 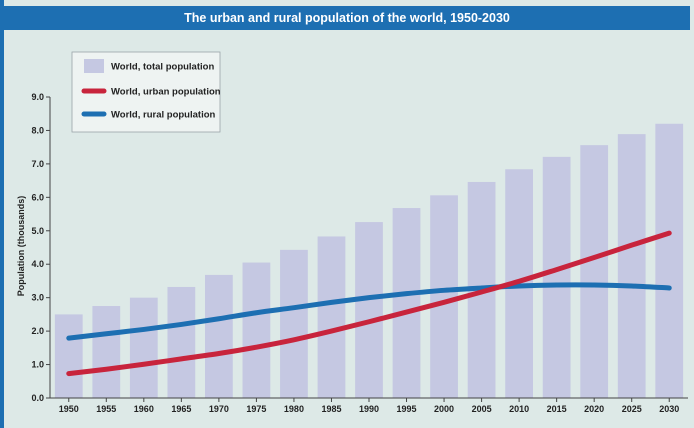 I want to click on bar-total-2000, so click(x=444, y=296).